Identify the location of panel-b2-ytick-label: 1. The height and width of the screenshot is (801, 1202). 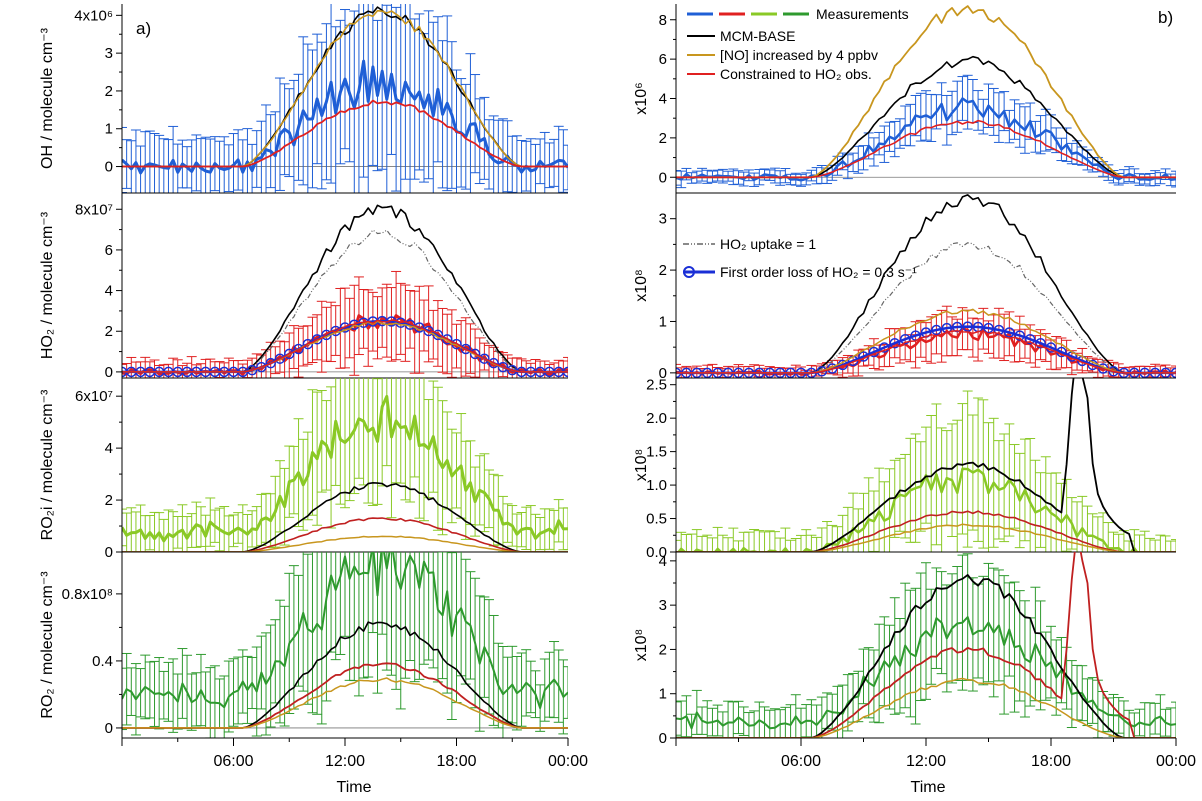
(663, 321).